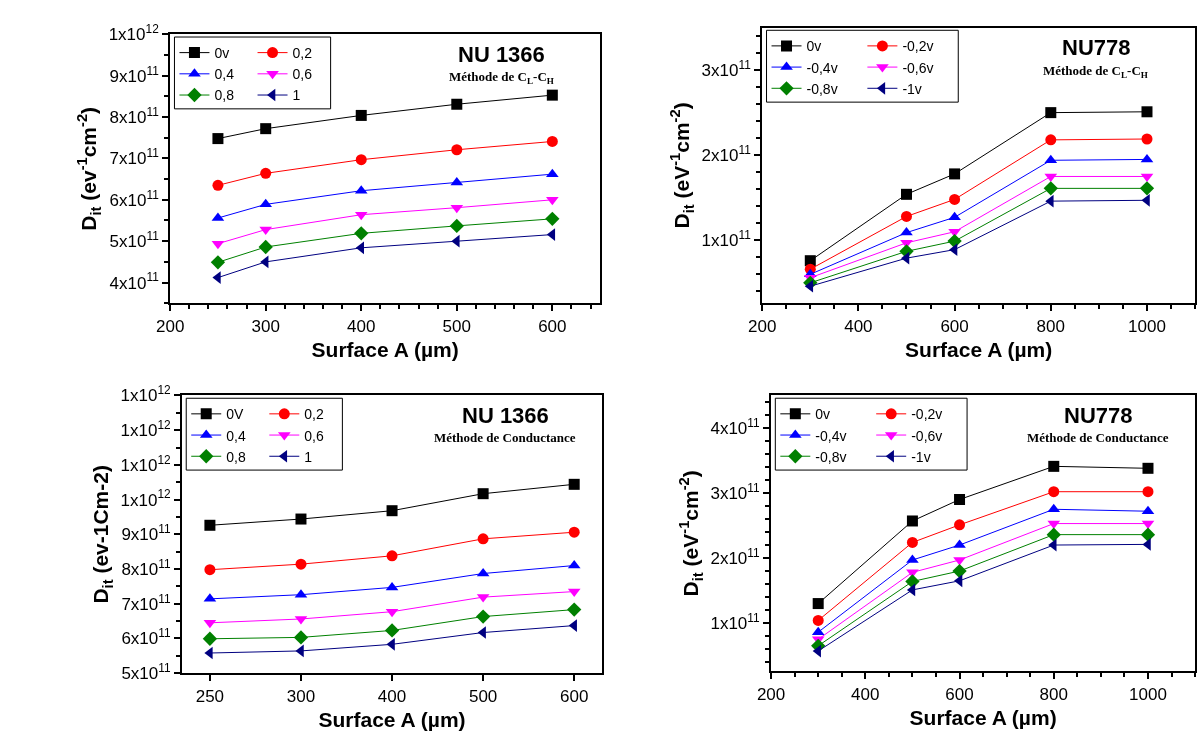  I want to click on legend-label: 0,2, so click(314, 414).